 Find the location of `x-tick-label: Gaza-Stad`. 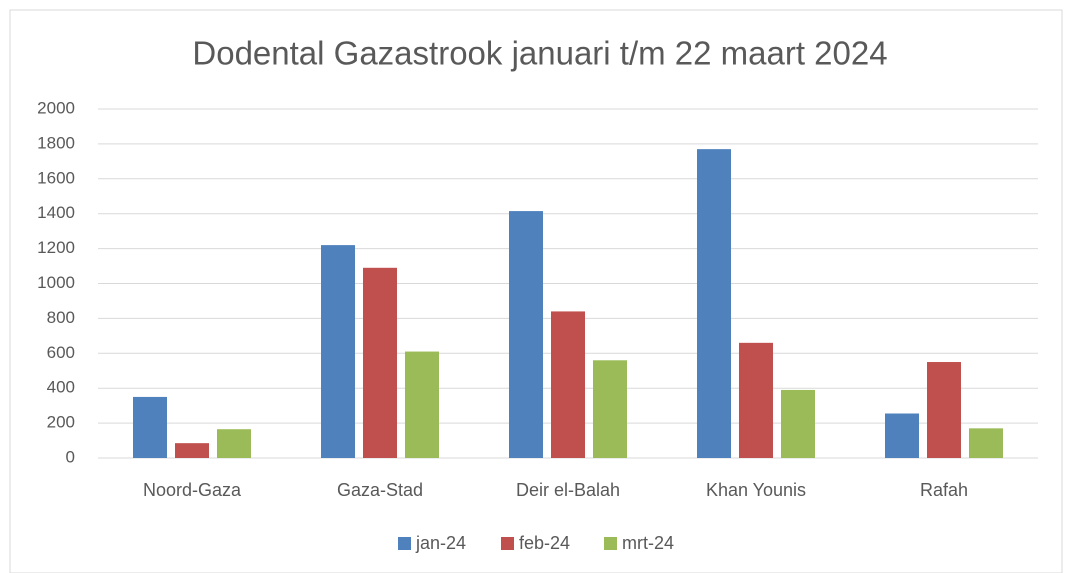

x-tick-label: Gaza-Stad is located at coordinates (380, 490).